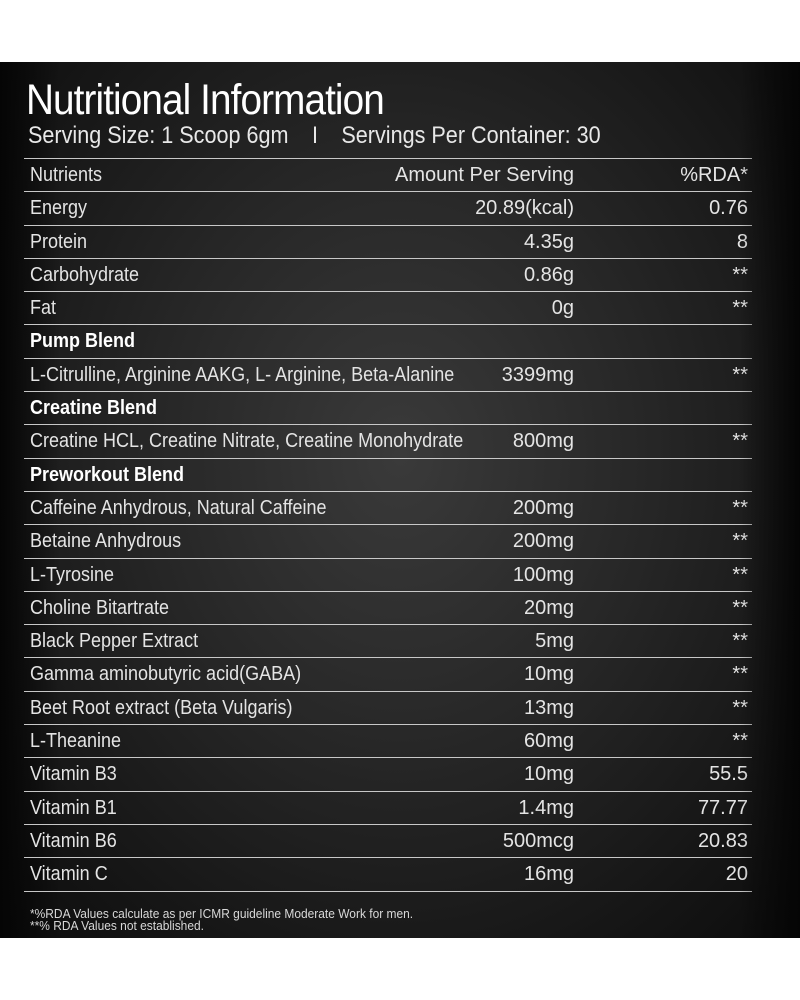 Image resolution: width=800 pixels, height=1000 pixels. I want to click on blend-heading-row: Creatine Blend, so click(388, 407).